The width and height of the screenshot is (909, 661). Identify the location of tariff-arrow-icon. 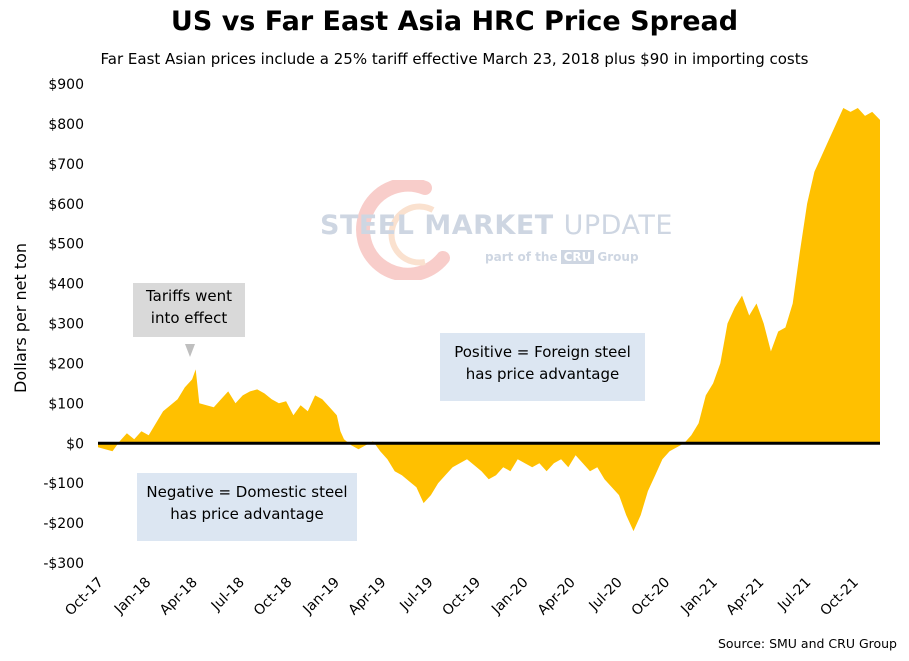
(190, 350).